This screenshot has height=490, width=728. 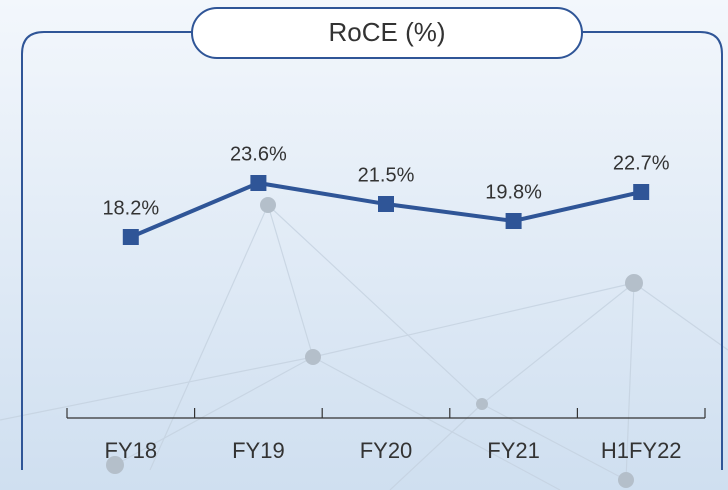 I want to click on data-label: 23.6%, so click(x=258, y=154).